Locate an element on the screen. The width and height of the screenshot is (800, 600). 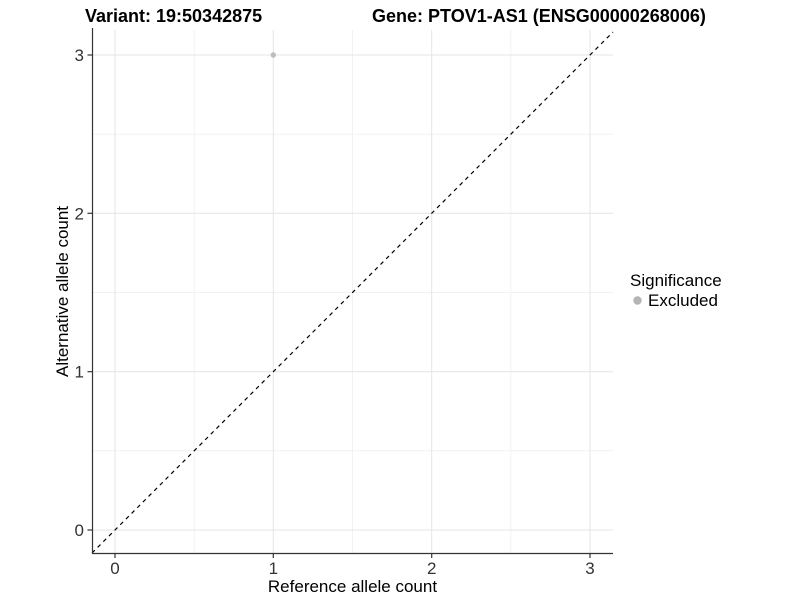
x-tick-label-0: 0 is located at coordinates (114, 568).